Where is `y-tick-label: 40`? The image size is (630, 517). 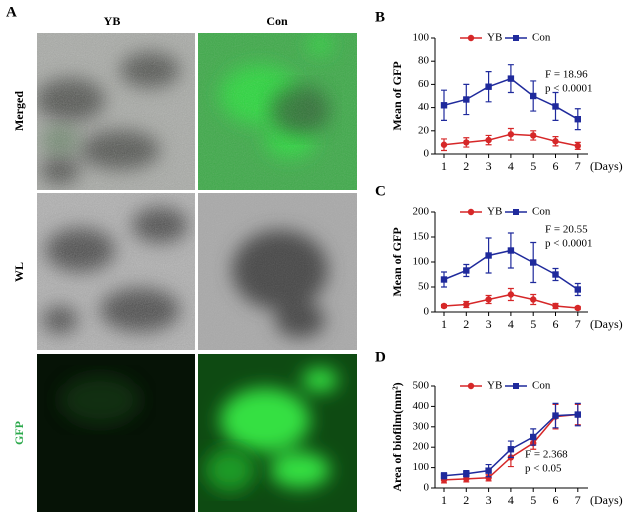
y-tick-label: 40 is located at coordinates (424, 107).